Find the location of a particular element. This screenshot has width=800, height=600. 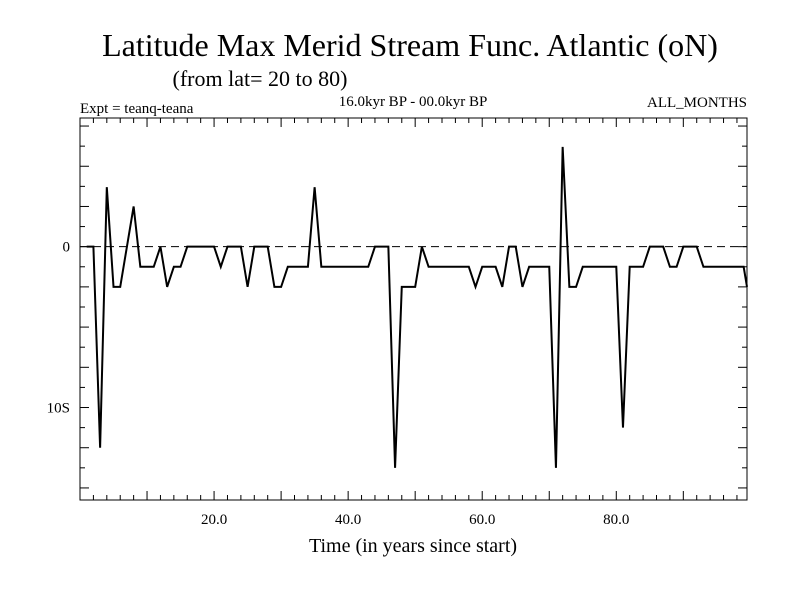

season-label: ALL_MONTHS is located at coordinates (697, 103).